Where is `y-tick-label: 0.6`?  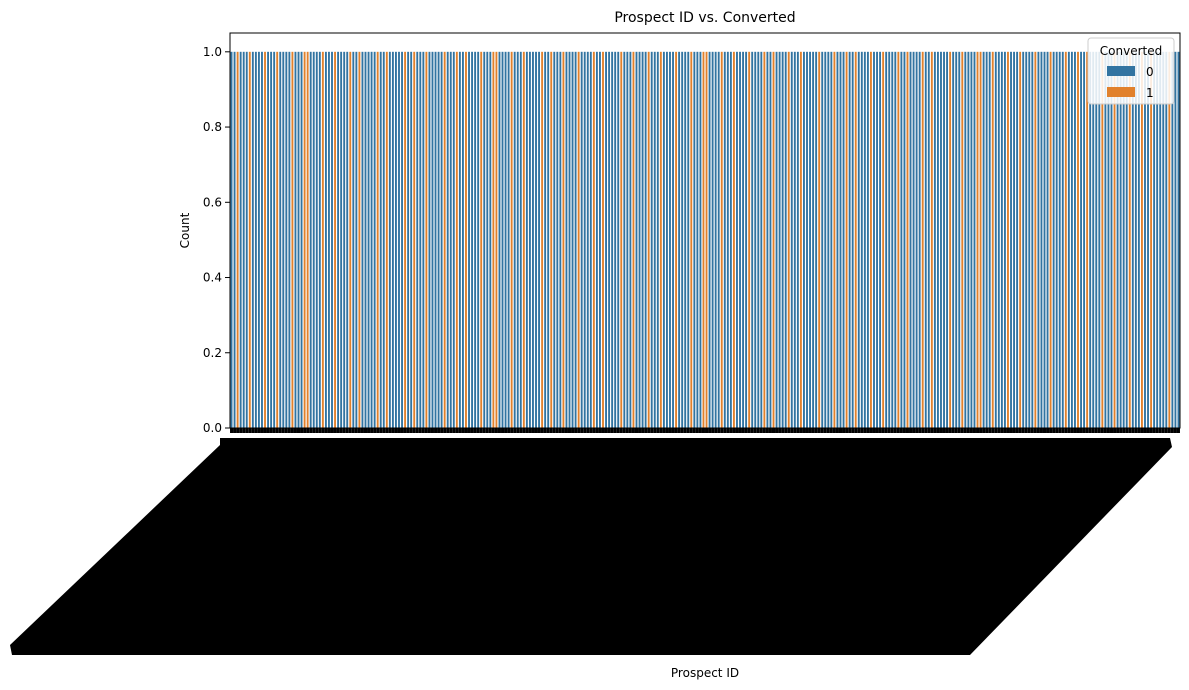
y-tick-label: 0.6 is located at coordinates (212, 202).